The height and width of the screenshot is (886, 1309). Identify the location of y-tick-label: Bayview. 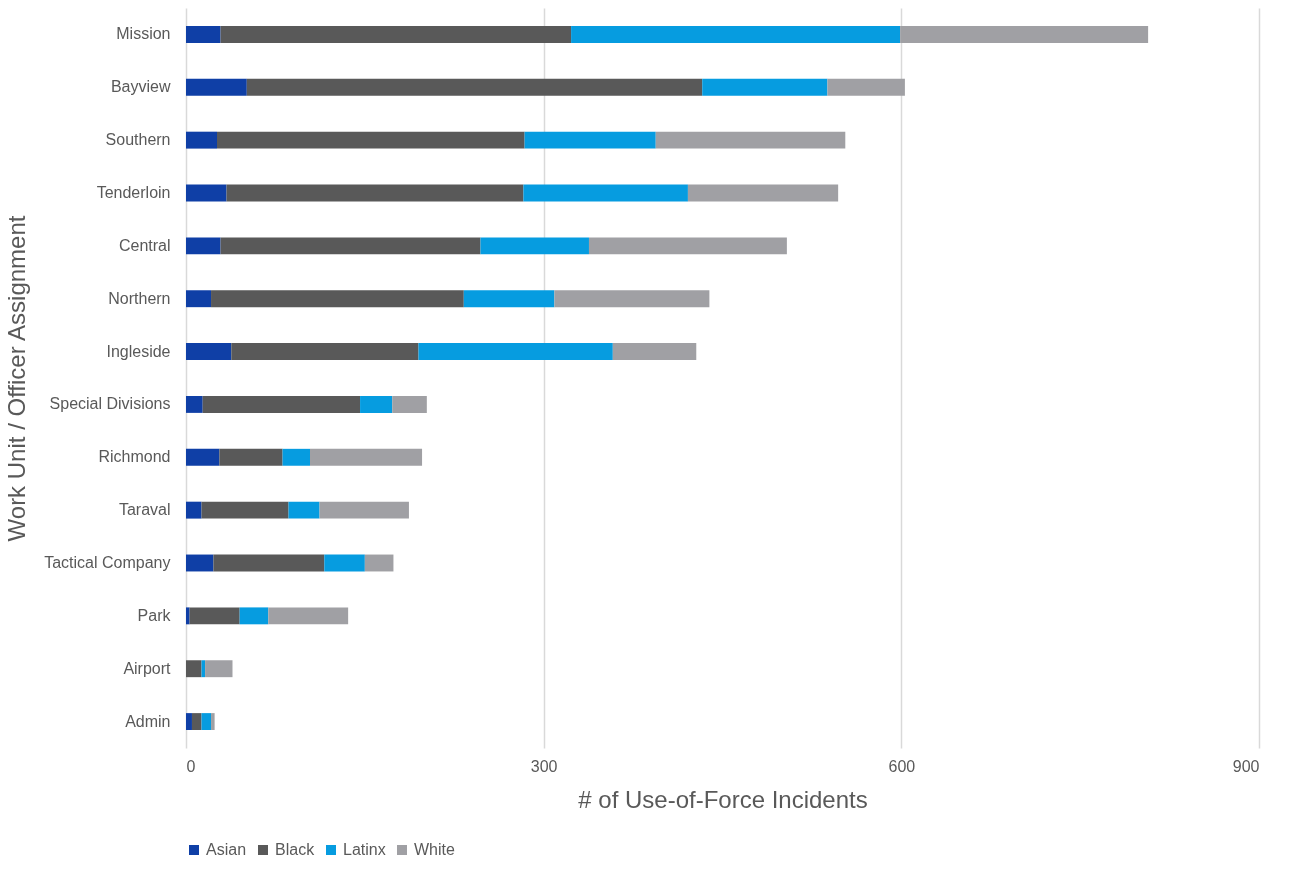
(140, 87).